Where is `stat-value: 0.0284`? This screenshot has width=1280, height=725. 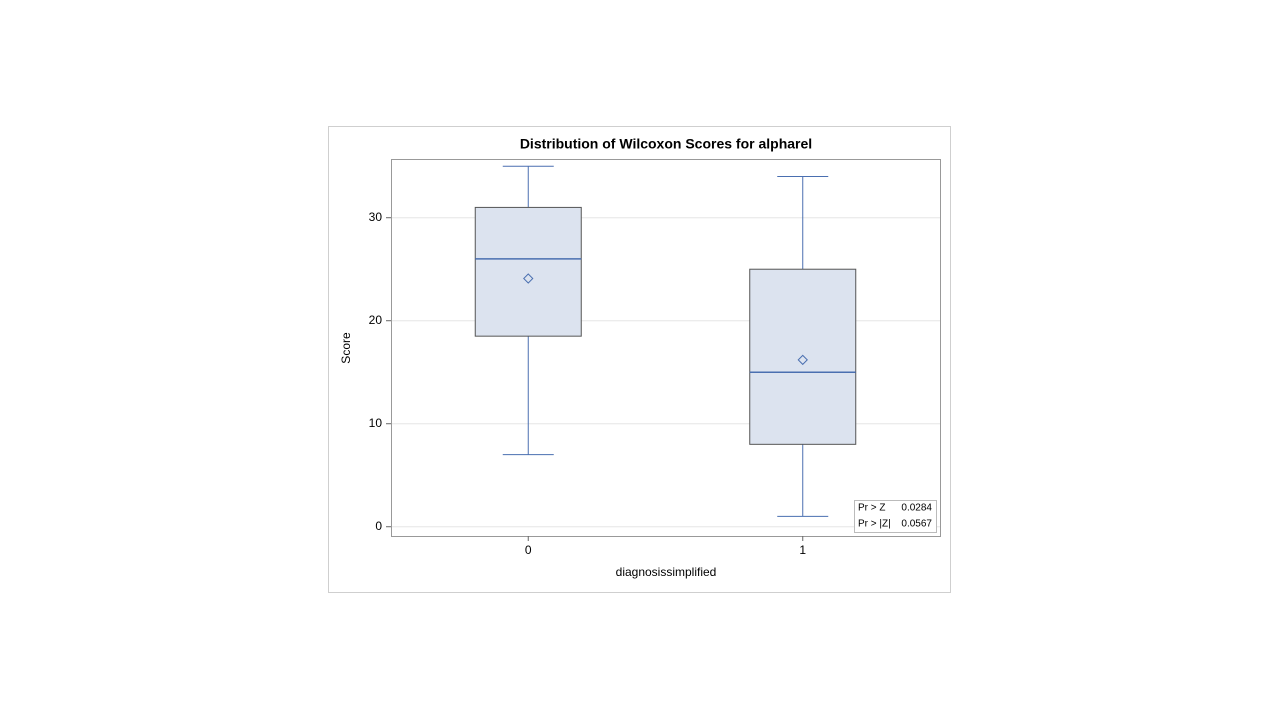
stat-value: 0.0284 is located at coordinates (916, 508).